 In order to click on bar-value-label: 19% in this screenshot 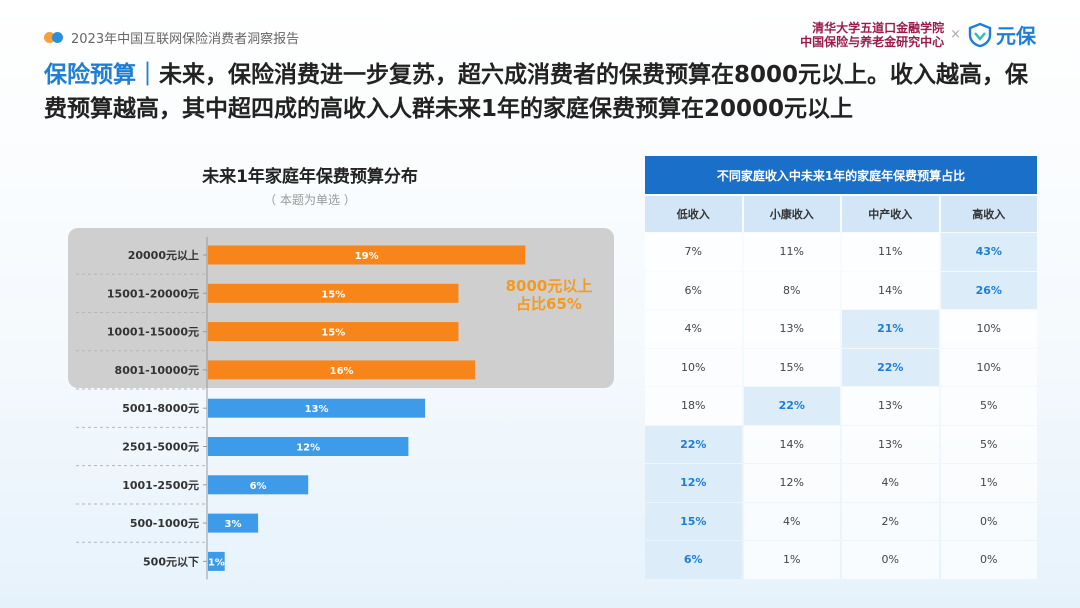, I will do `click(367, 256)`.